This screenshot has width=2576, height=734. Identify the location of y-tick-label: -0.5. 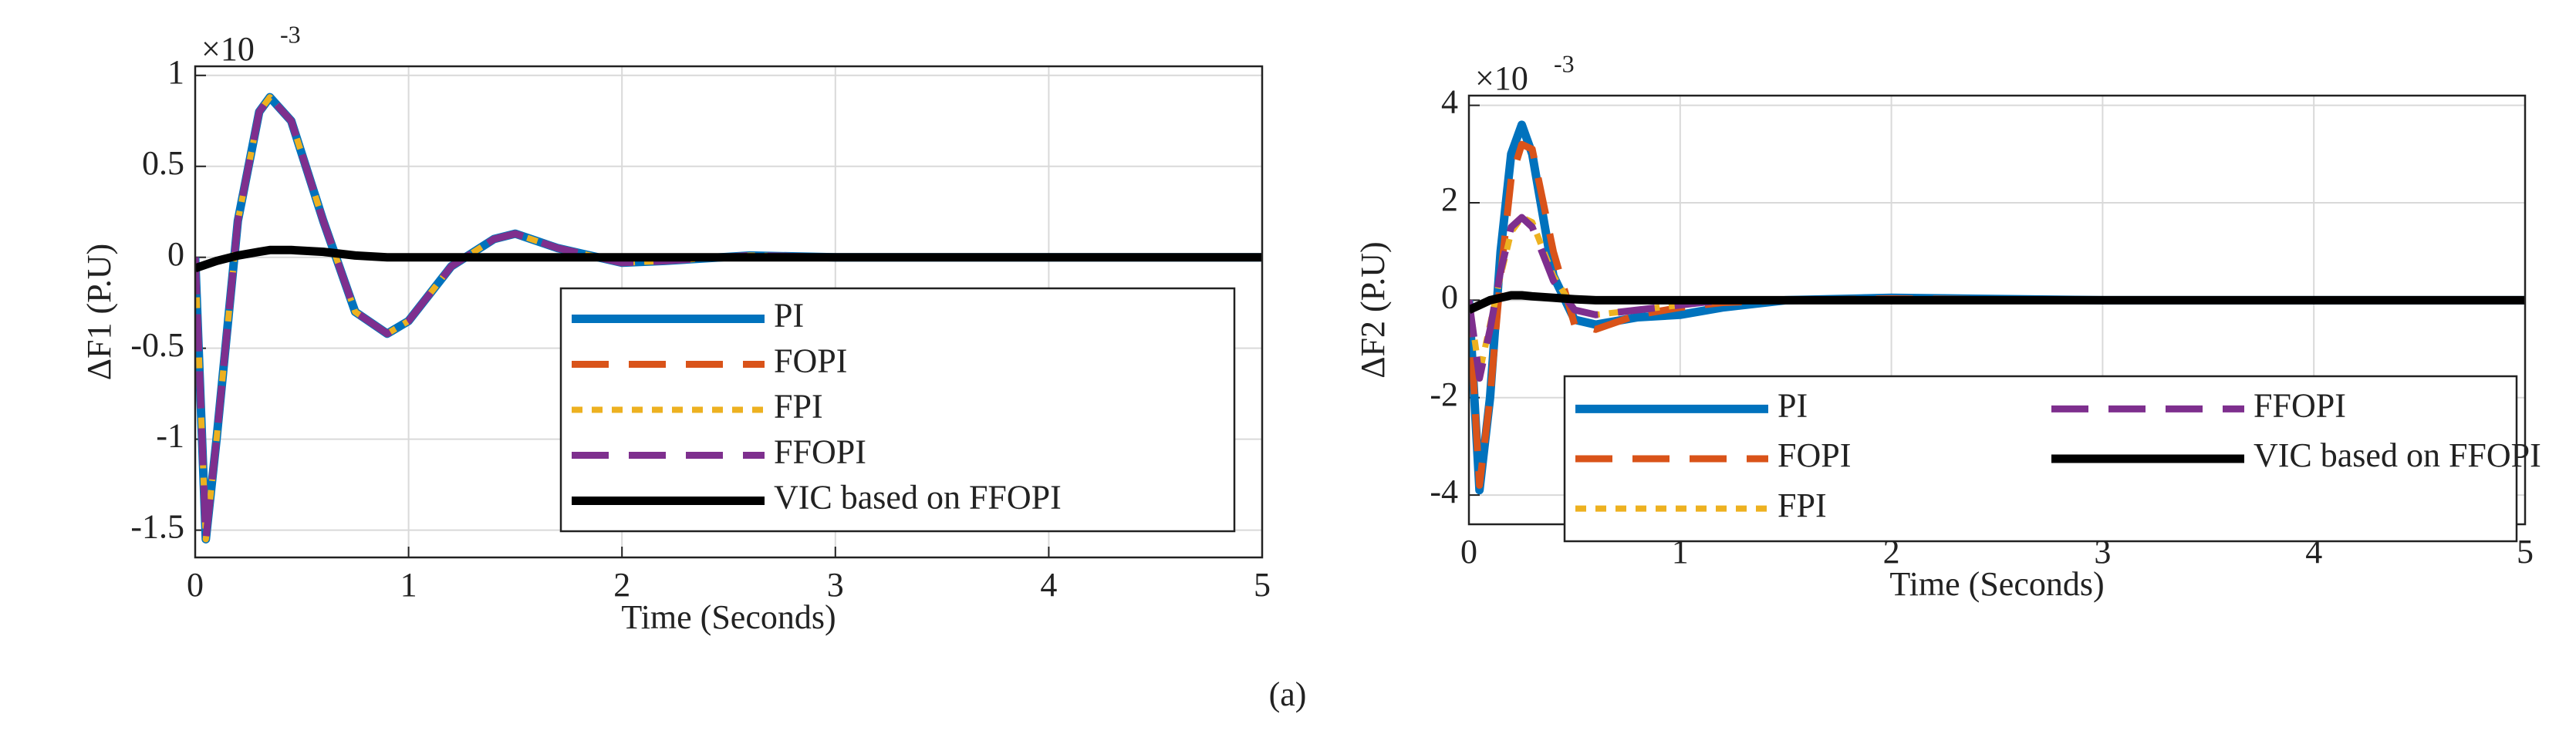
(157, 345).